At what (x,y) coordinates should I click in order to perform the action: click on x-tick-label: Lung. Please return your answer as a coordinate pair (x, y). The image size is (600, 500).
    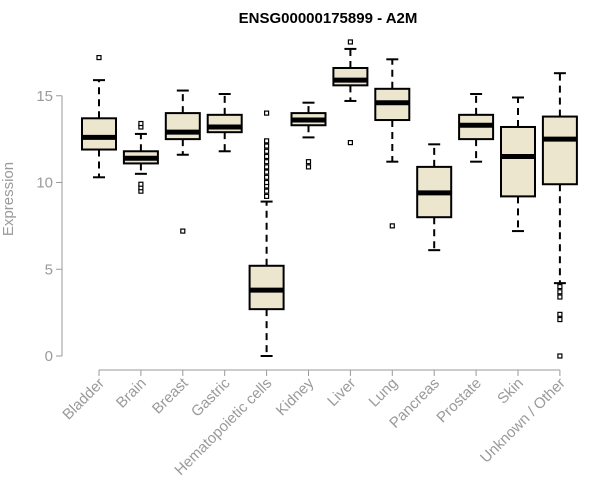
    Looking at the image, I should click on (384, 393).